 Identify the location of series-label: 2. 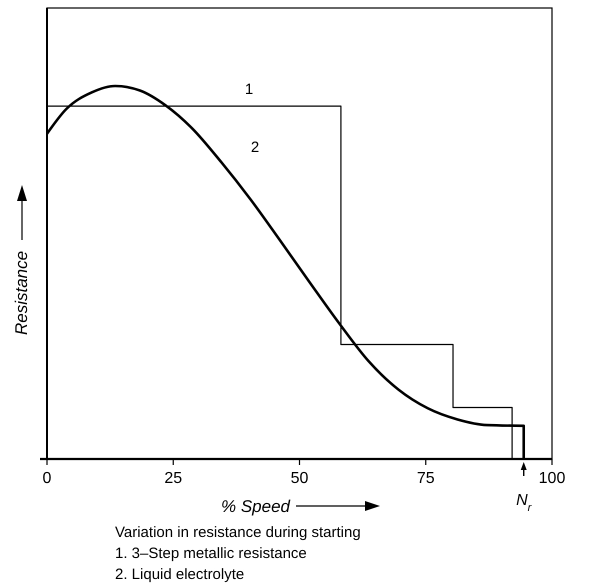
(255, 147).